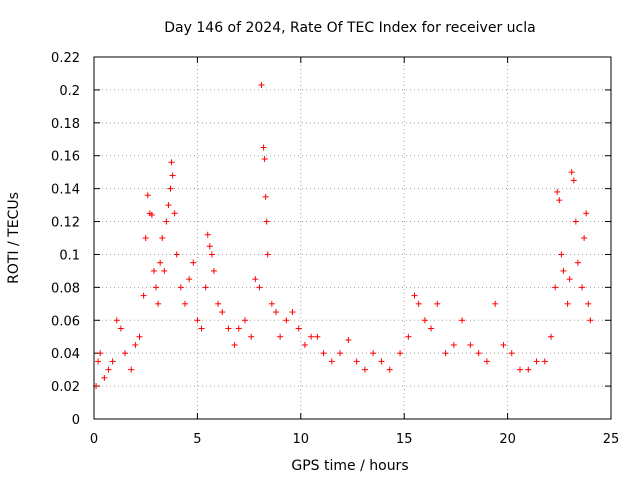 Image resolution: width=640 pixels, height=480 pixels. What do you see at coordinates (69, 255) in the screenshot?
I see `y-tick-label: 0.1` at bounding box center [69, 255].